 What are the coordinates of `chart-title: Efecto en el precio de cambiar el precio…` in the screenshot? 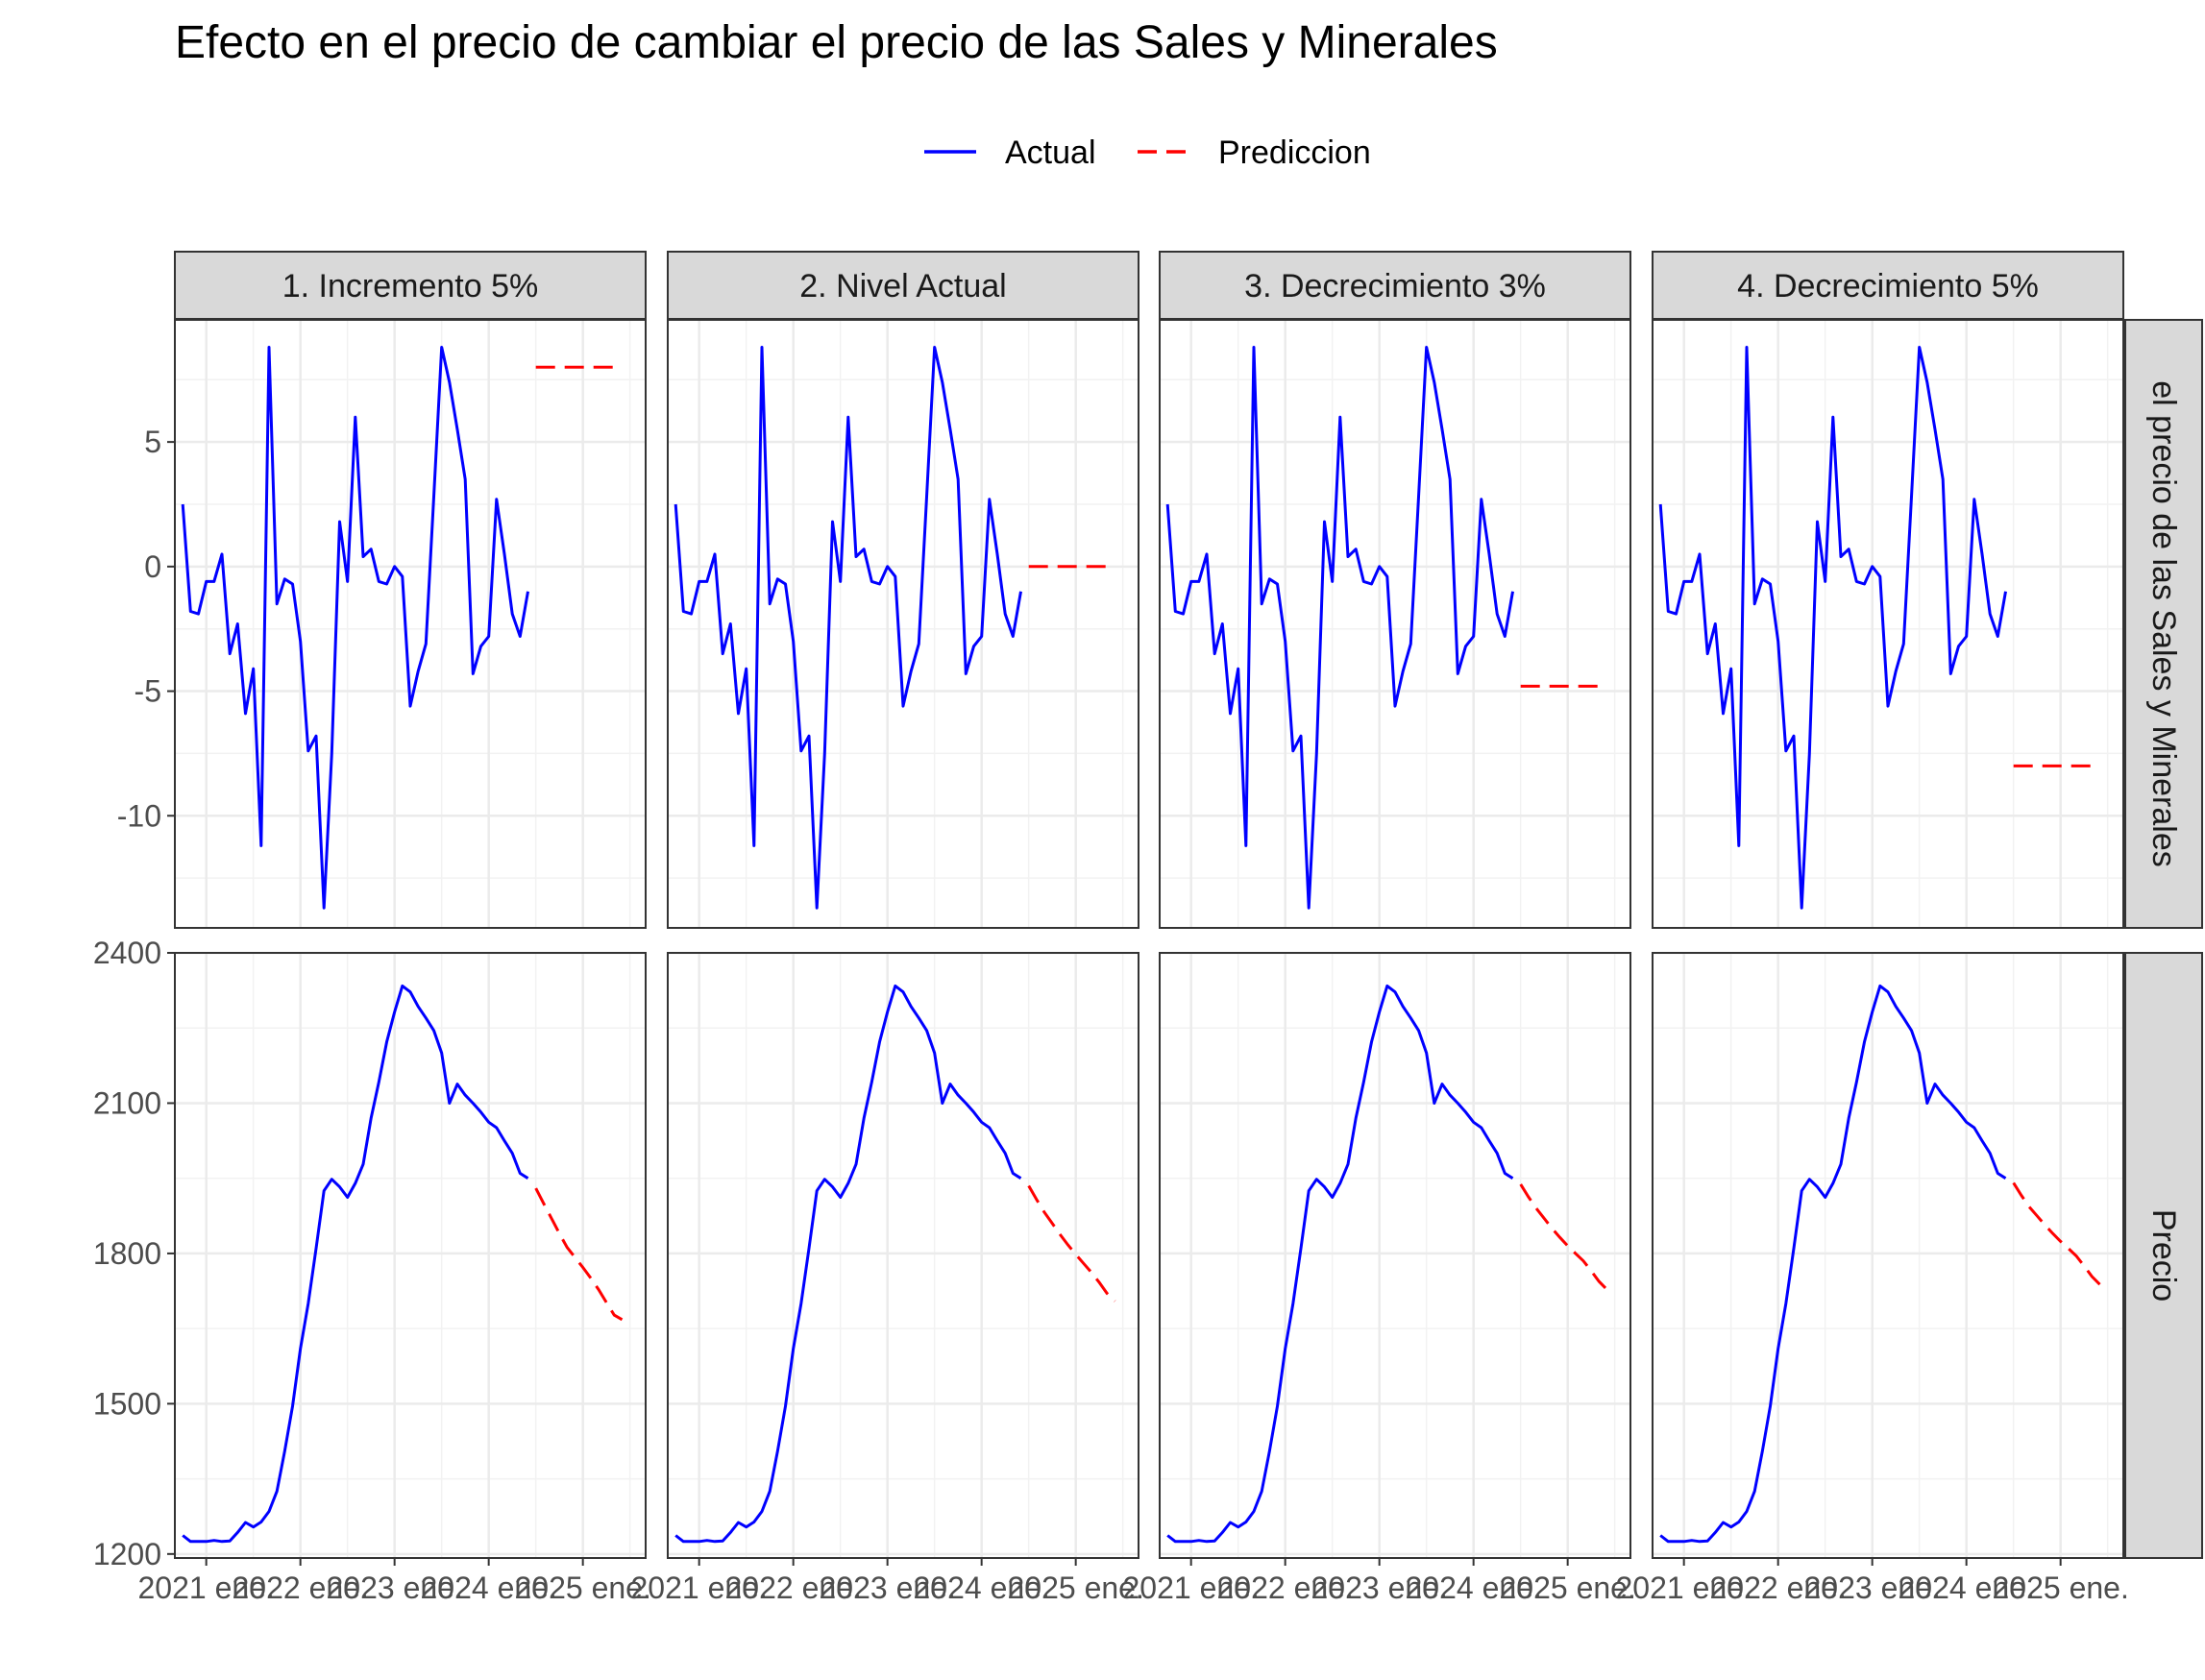 It's located at (837, 42).